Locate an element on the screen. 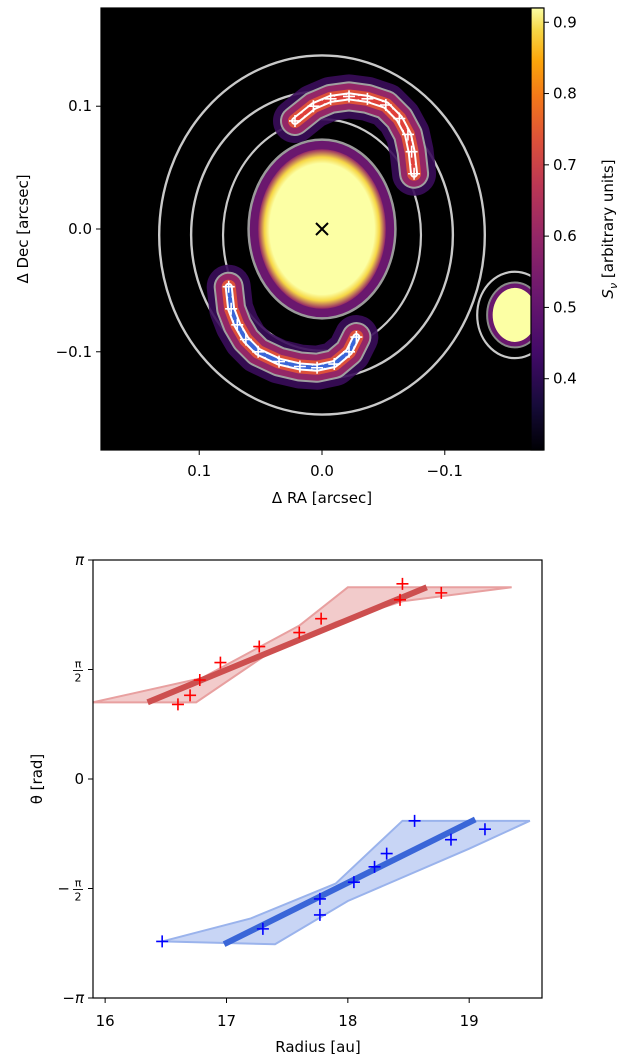 The image size is (623, 1061). colorbar-tick-label: 0.6 is located at coordinates (565, 236).